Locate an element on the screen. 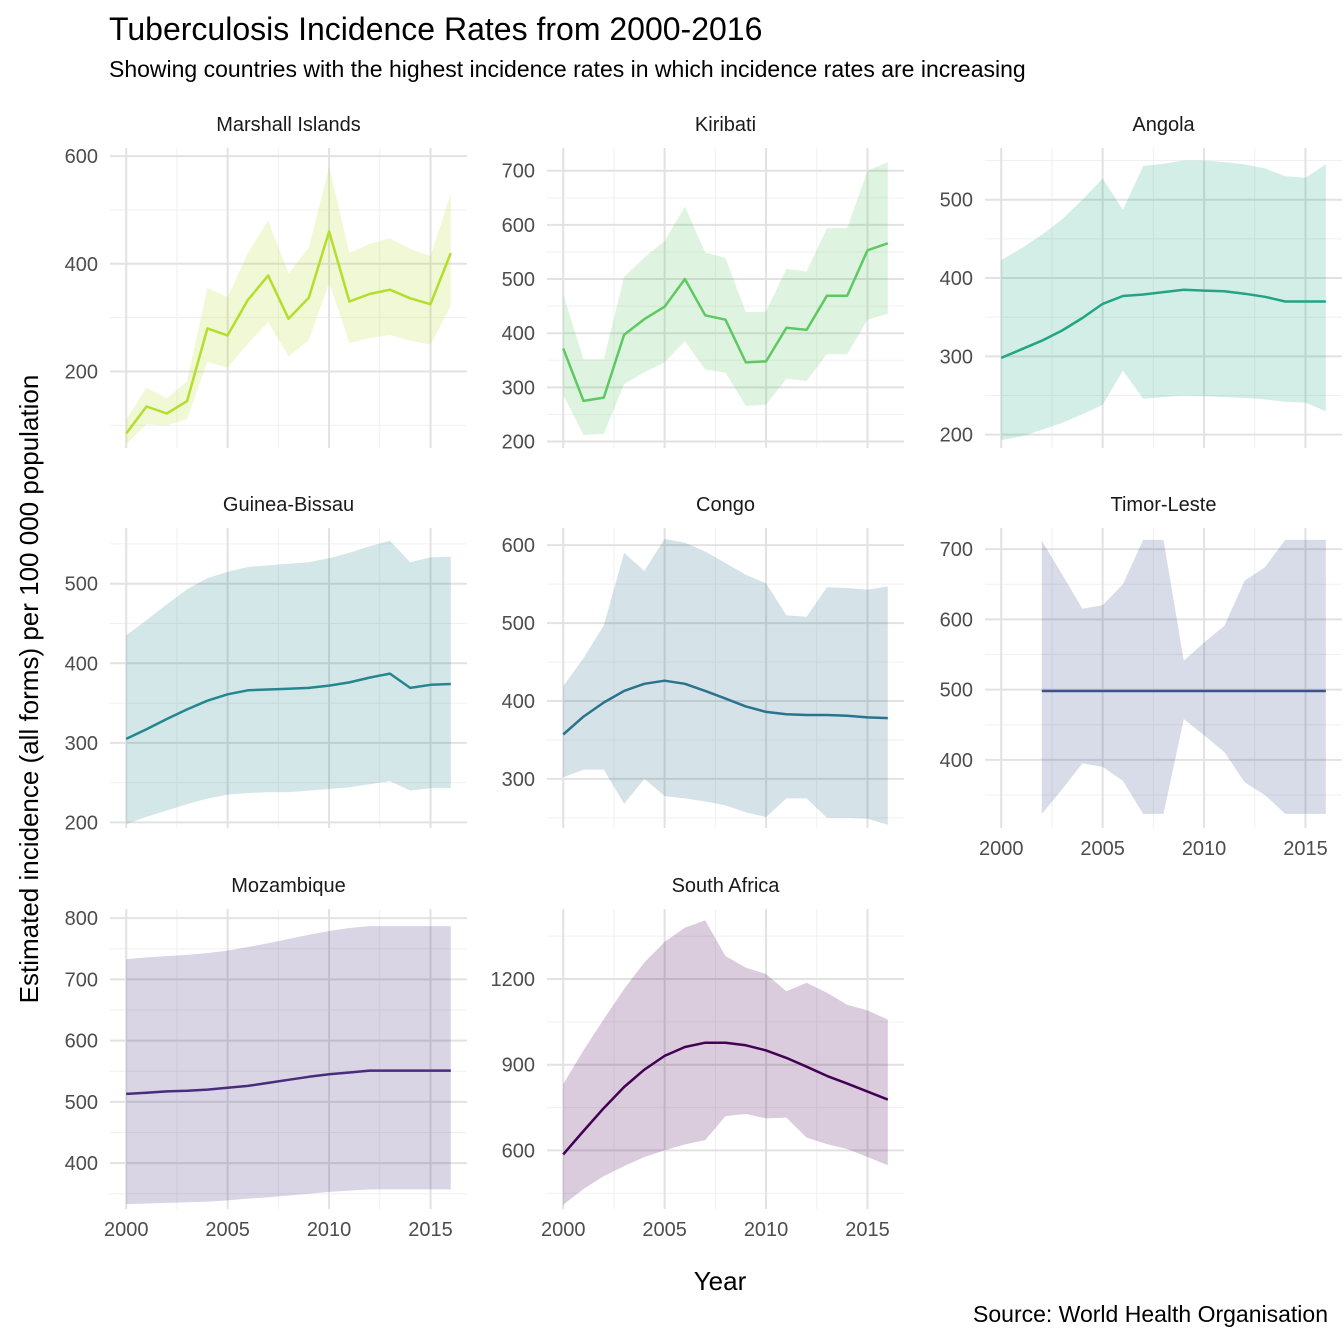 The height and width of the screenshot is (1344, 1344). facet-panel: Timor-Leste 400 500 600 700 2000 2005 2010 2015 is located at coordinates (1141, 677).